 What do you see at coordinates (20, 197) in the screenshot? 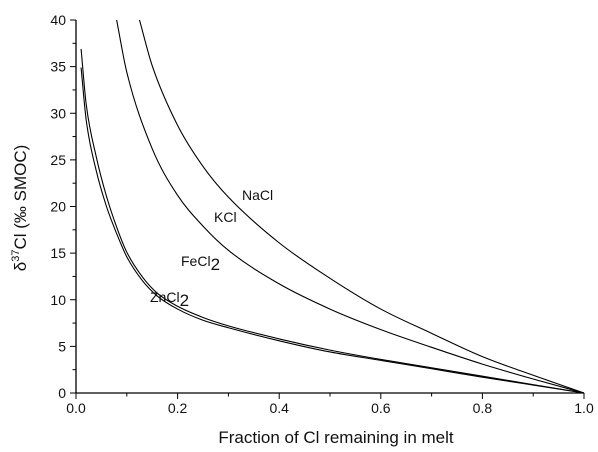
I see `y-axis-title-main: Cl (‰ SMOC)` at bounding box center [20, 197].